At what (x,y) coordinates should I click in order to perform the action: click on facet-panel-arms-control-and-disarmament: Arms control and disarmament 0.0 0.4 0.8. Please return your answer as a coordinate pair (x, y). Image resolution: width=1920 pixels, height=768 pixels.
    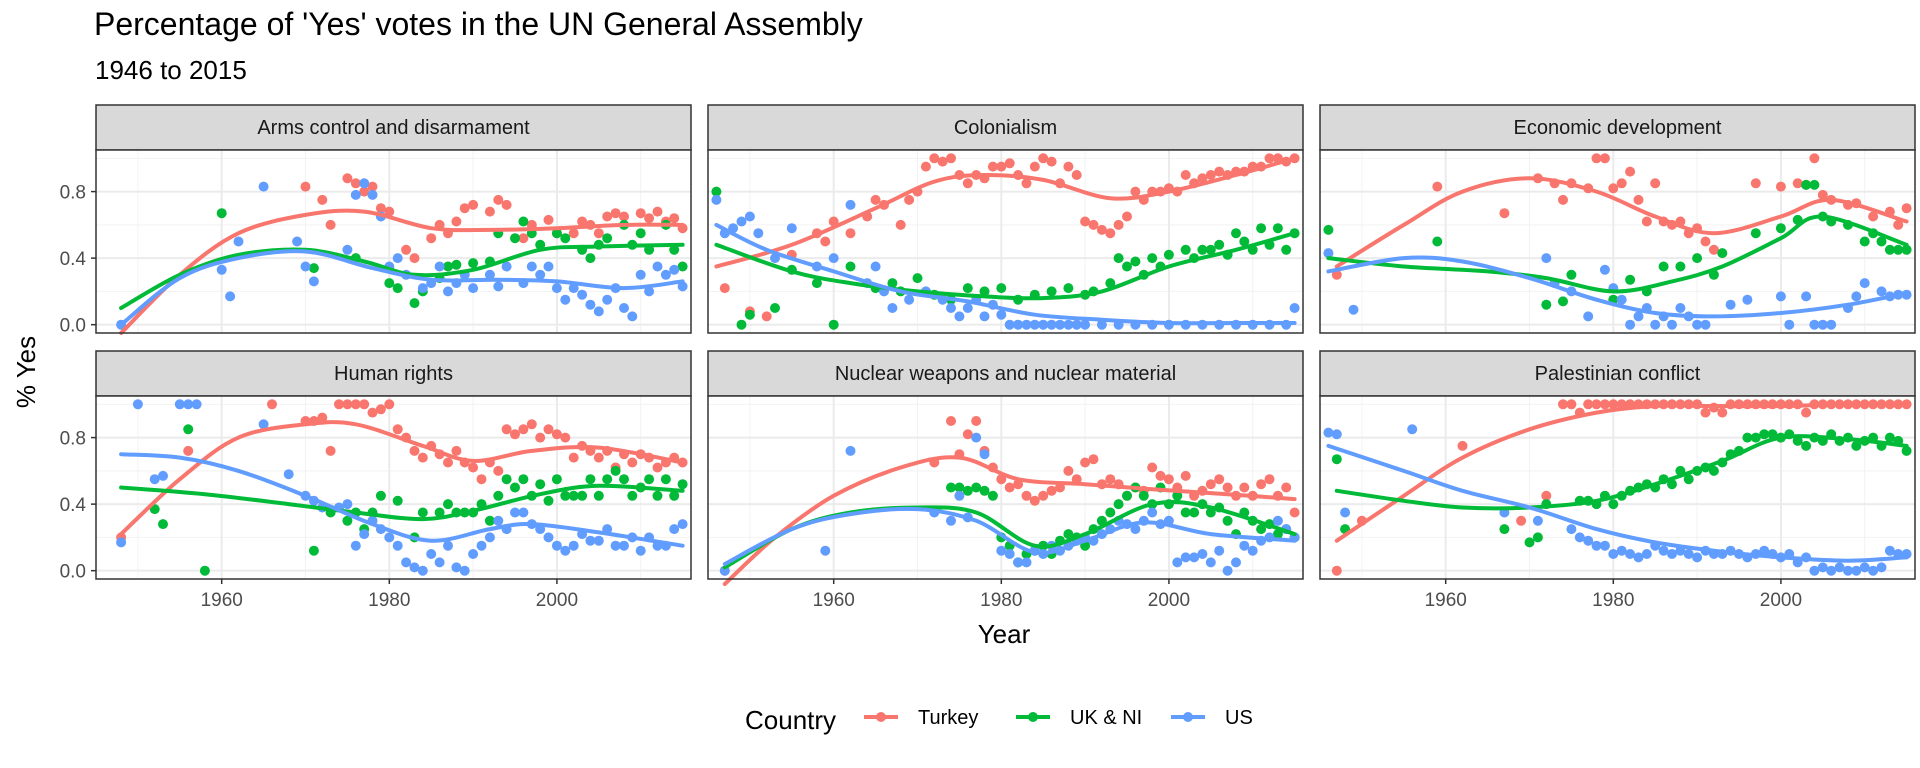
    Looking at the image, I should click on (376, 220).